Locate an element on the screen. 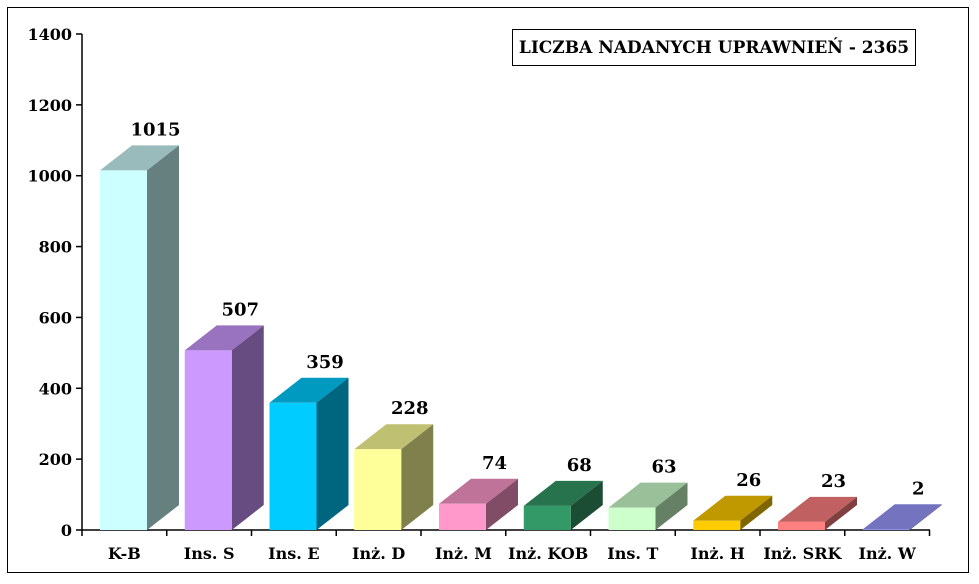  chart-title: LICZBA NADANYCH UPRAWNIEŃ - 2365 is located at coordinates (714, 47).